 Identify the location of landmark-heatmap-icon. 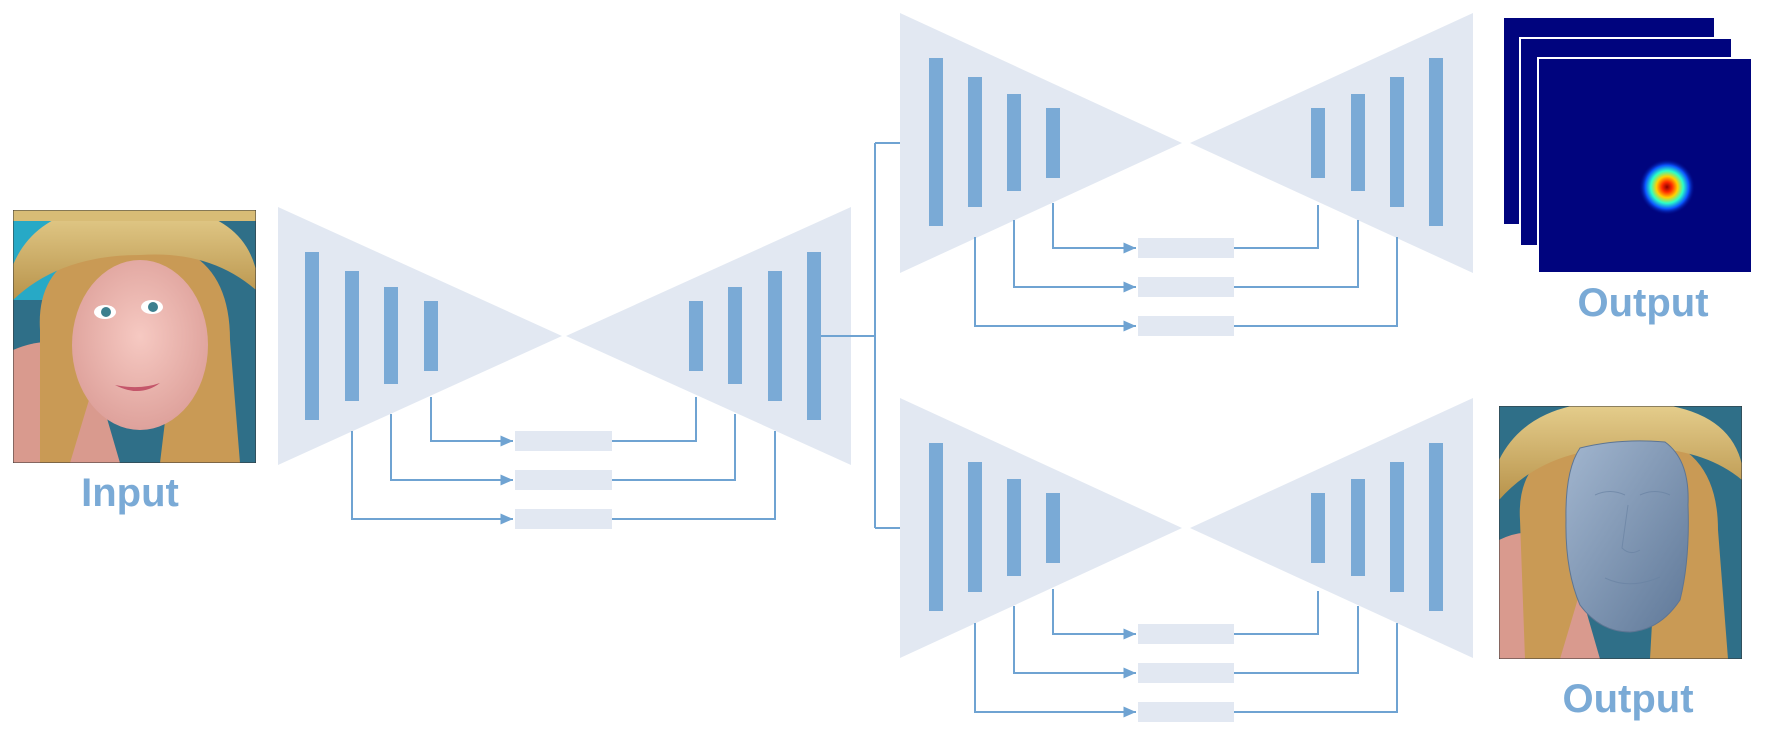
(1667, 187).